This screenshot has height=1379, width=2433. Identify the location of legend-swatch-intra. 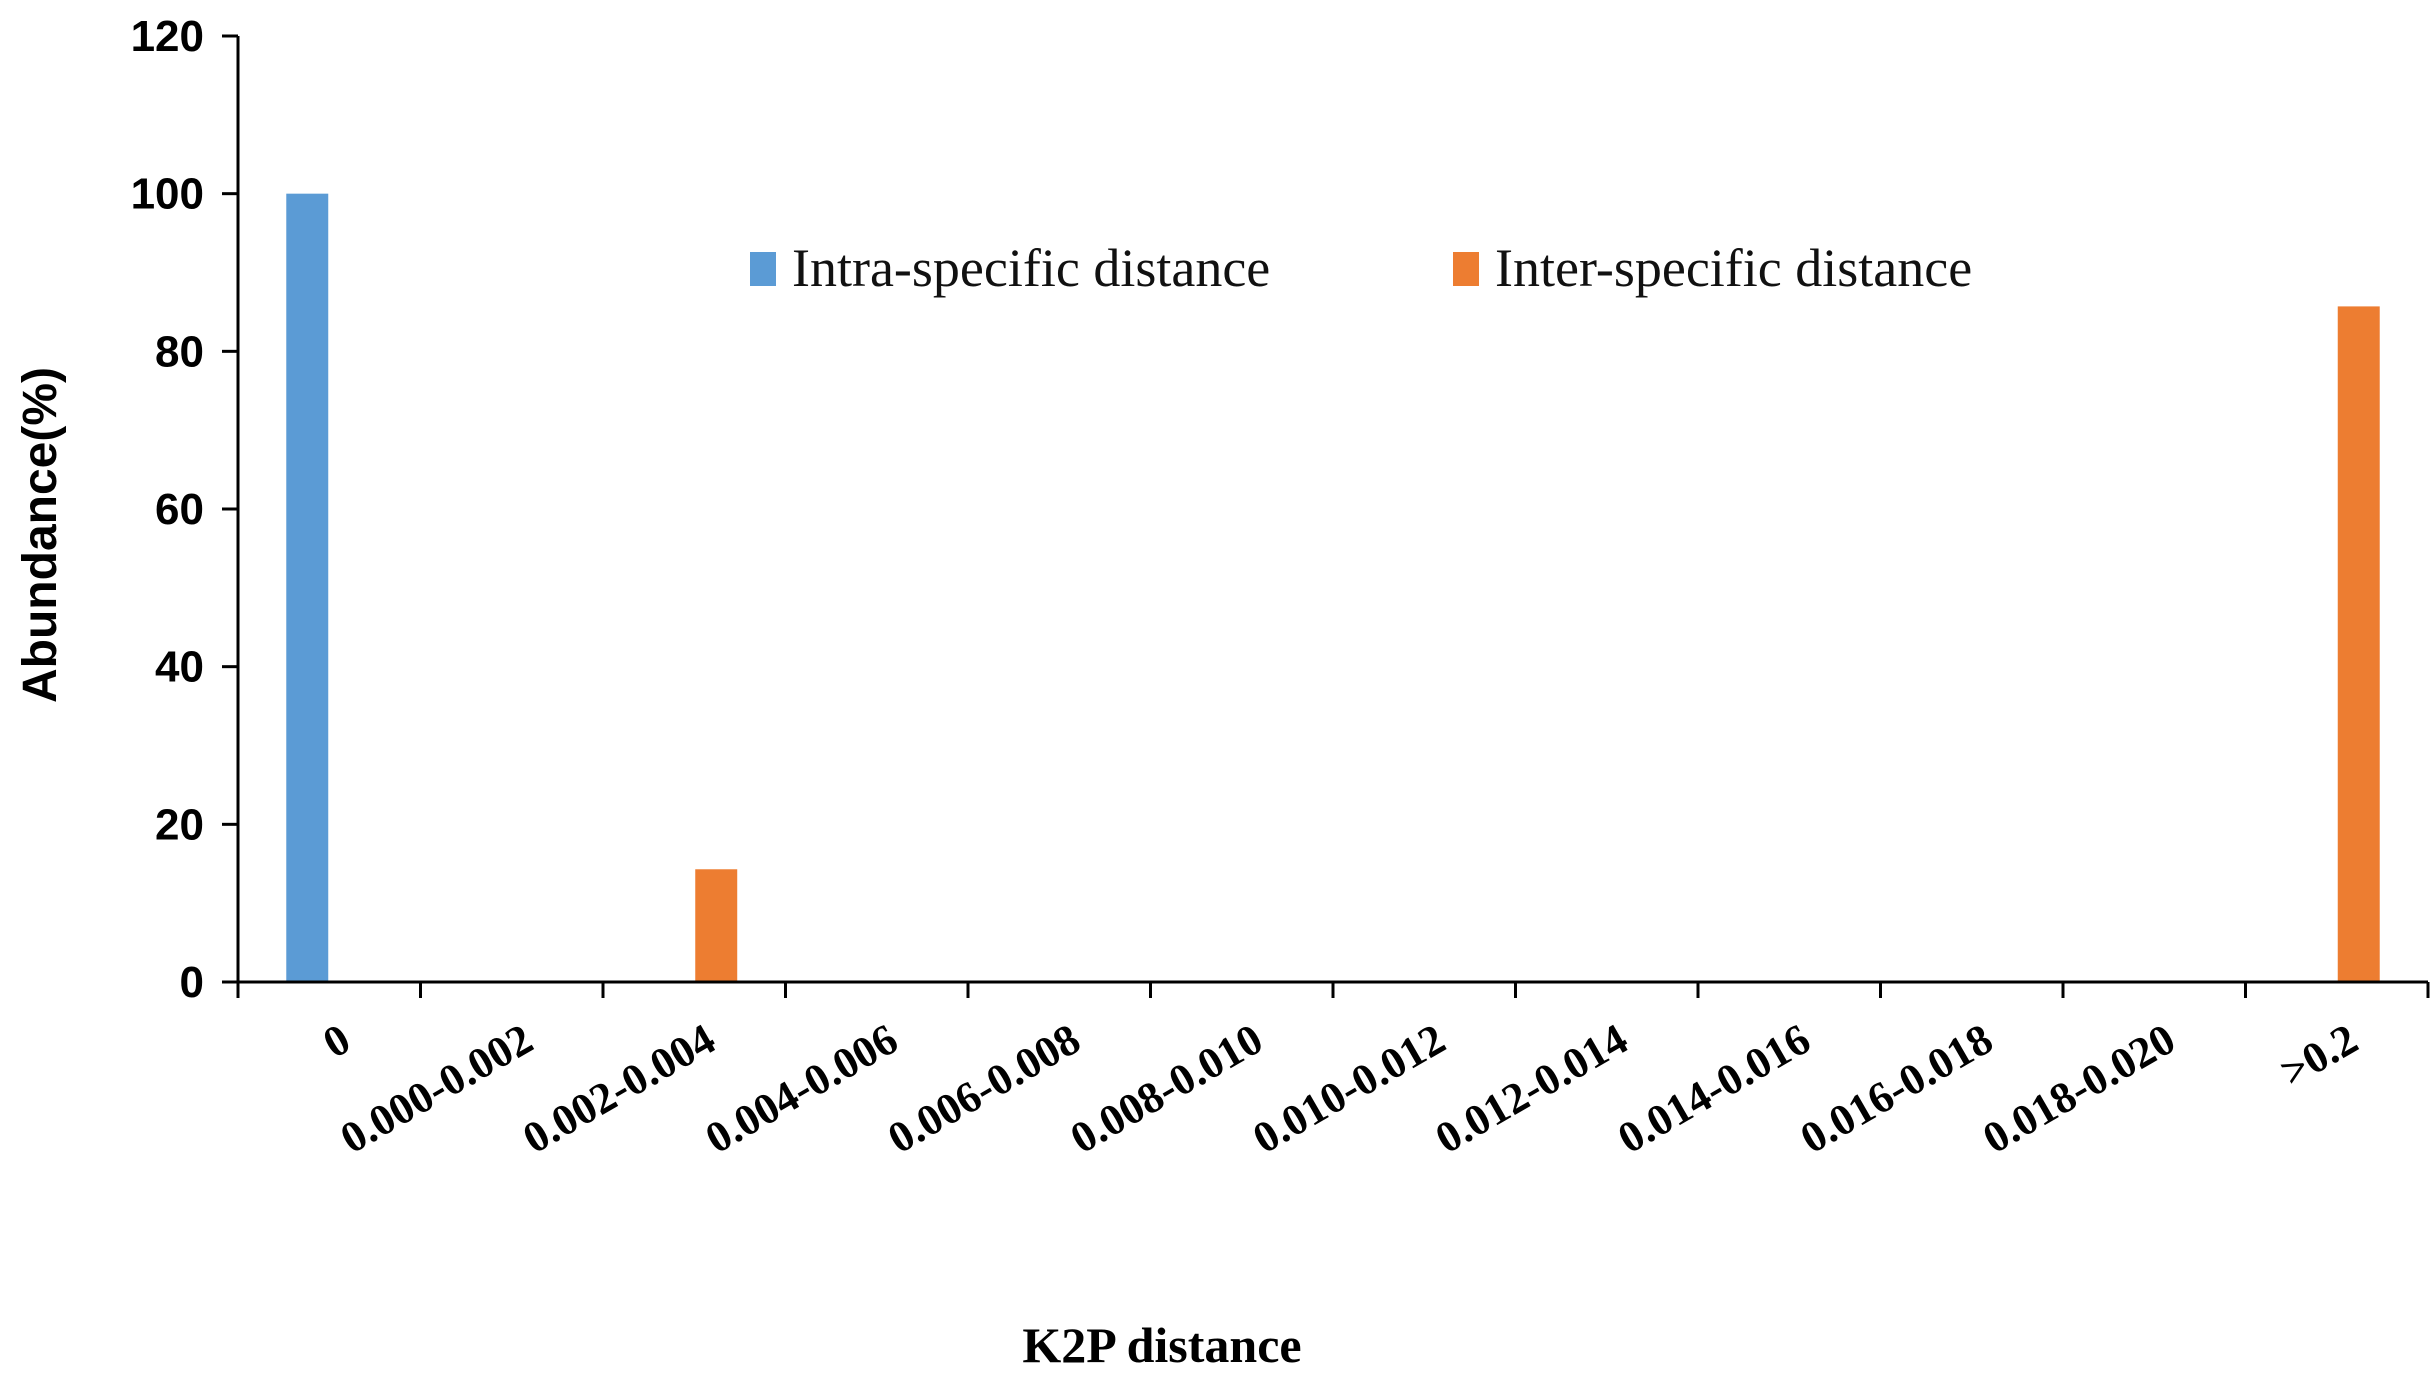
(763, 269).